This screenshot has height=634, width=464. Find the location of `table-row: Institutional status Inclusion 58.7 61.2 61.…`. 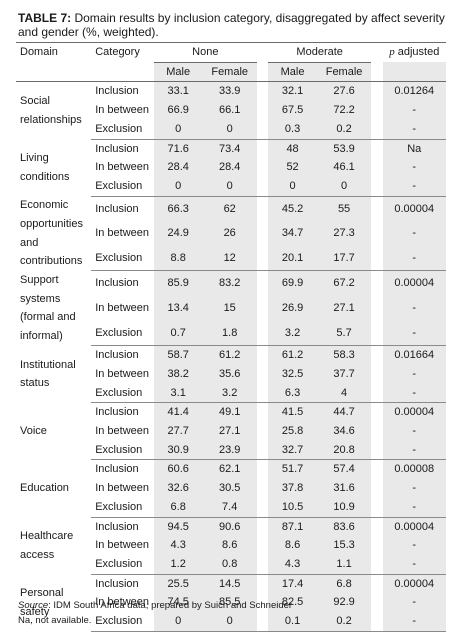

table-row: Institutional status Inclusion 58.7 61.2 61.… is located at coordinates (231, 367).